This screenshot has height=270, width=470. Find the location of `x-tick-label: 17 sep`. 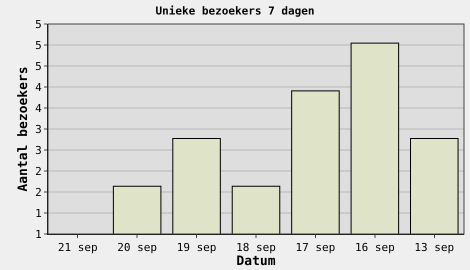

x-tick-label: 17 sep is located at coordinates (316, 247).